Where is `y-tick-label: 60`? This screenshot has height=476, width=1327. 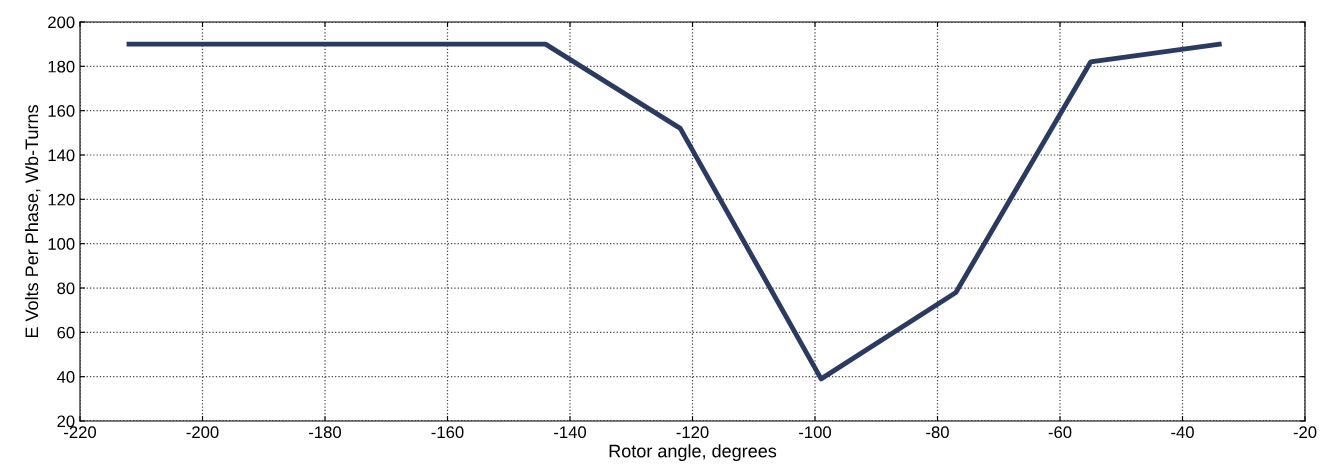 y-tick-label: 60 is located at coordinates (66, 332).